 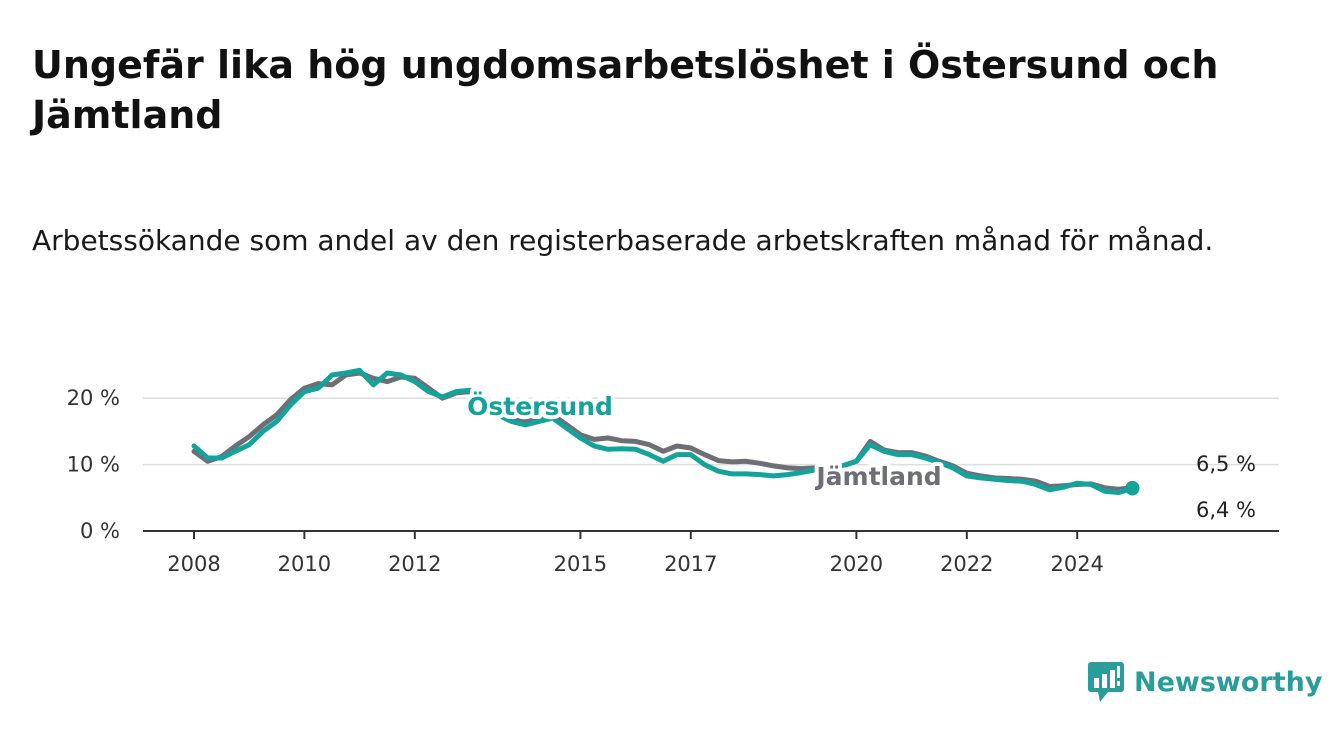 I want to click on series-label-ostersund: Östersund, so click(x=540, y=406).